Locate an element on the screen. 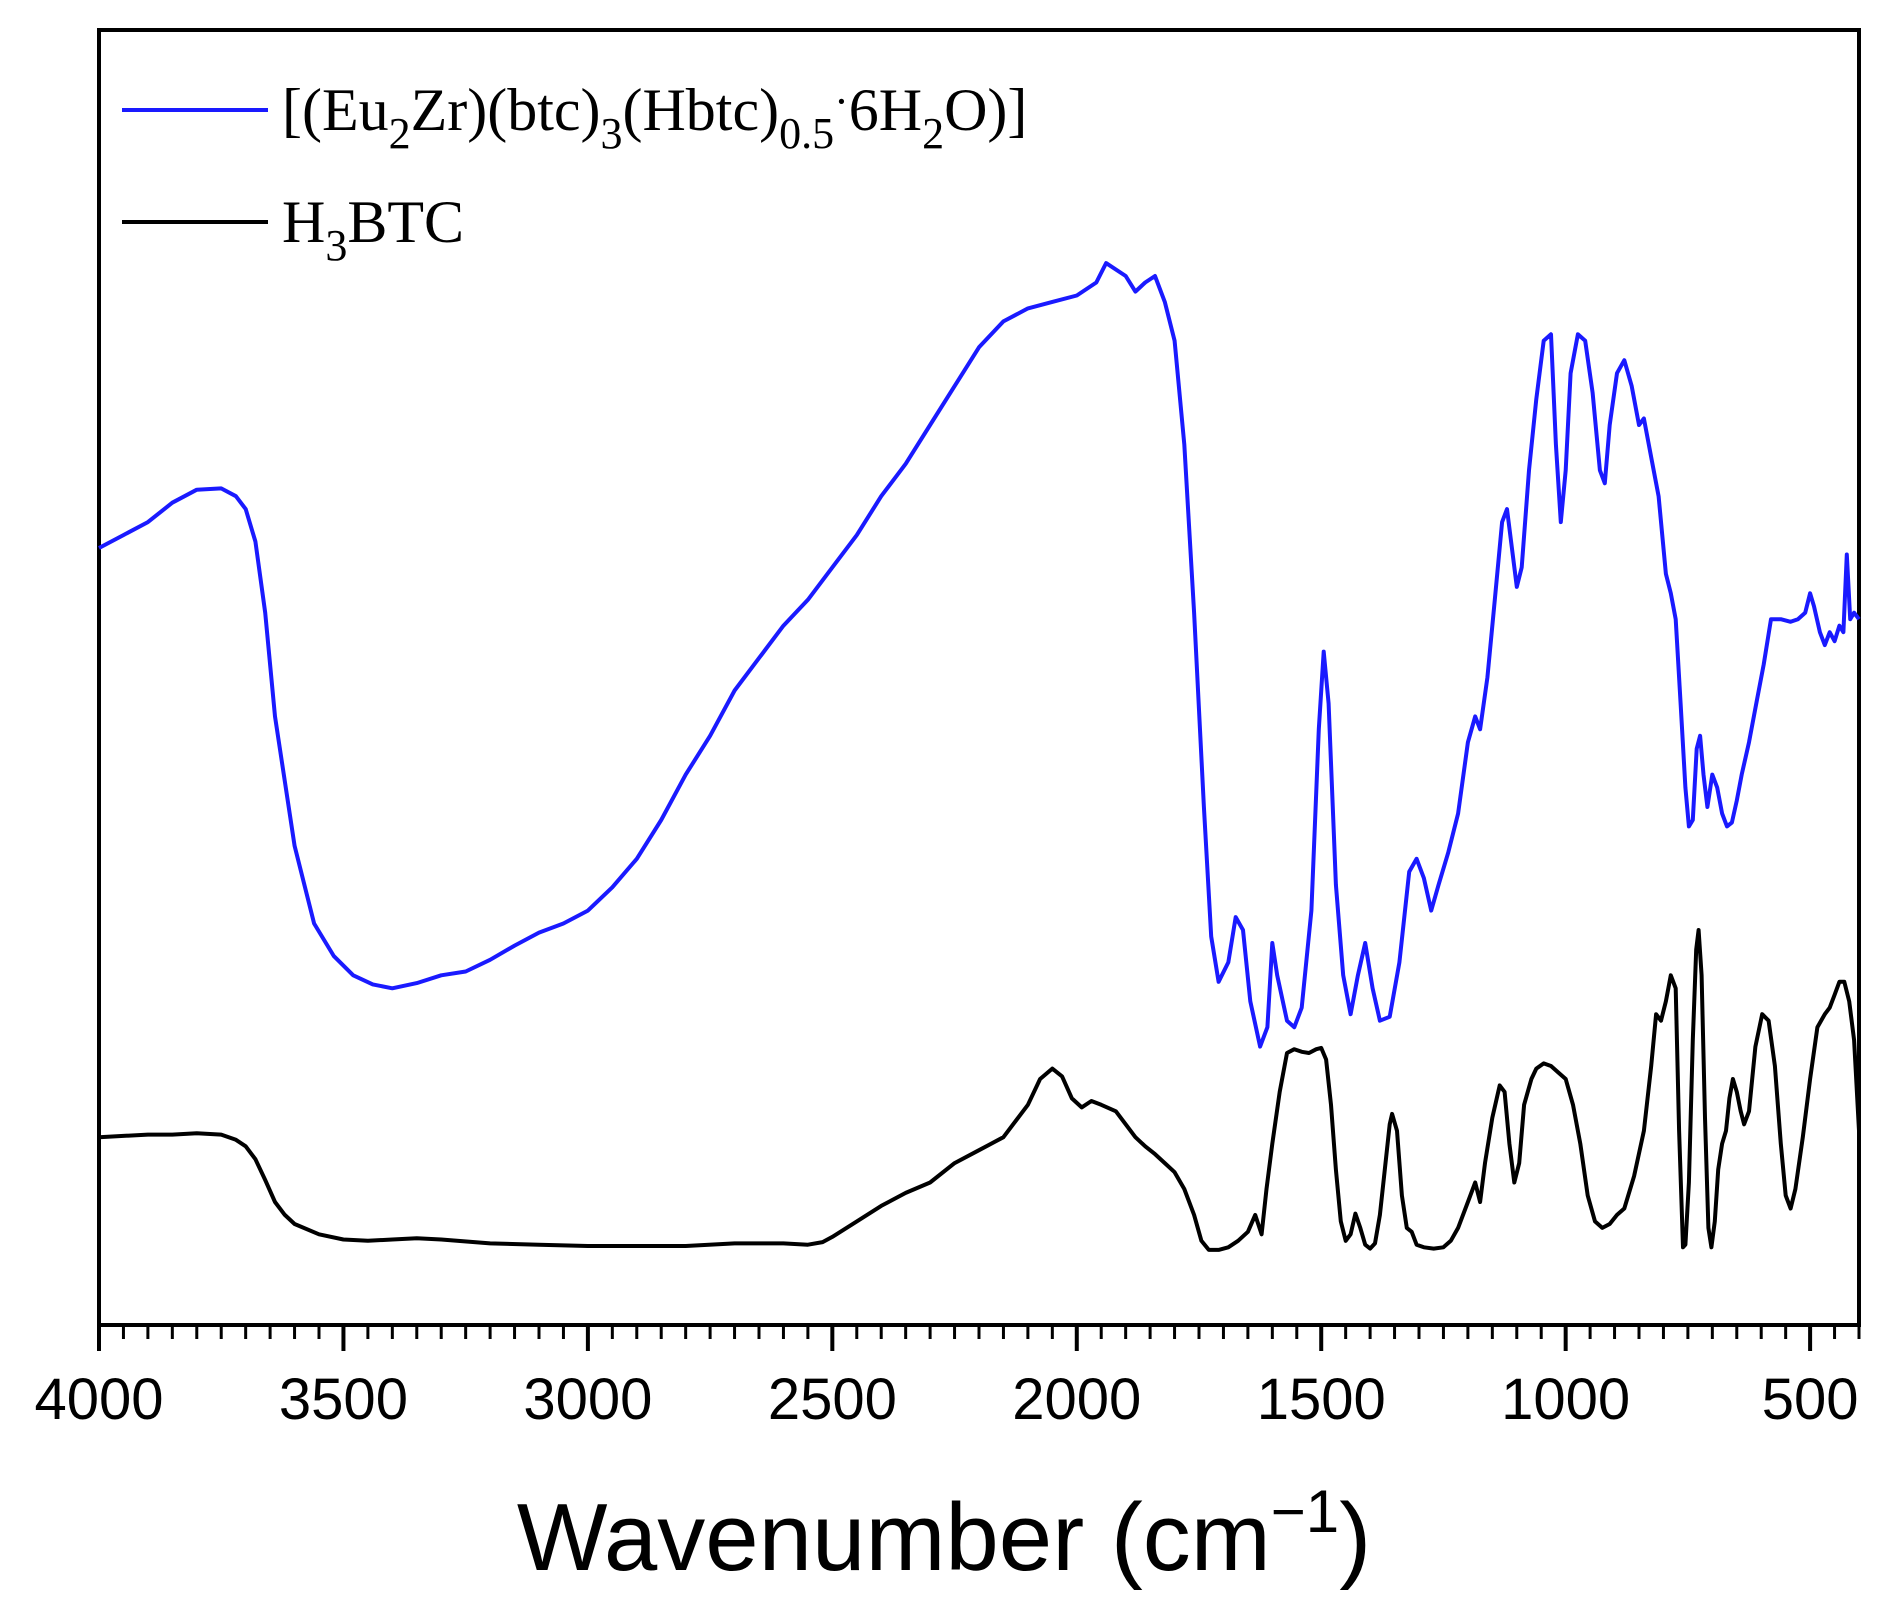 The image size is (1888, 1619). legend-label-part: Zr)(btc) is located at coordinates (506, 110).